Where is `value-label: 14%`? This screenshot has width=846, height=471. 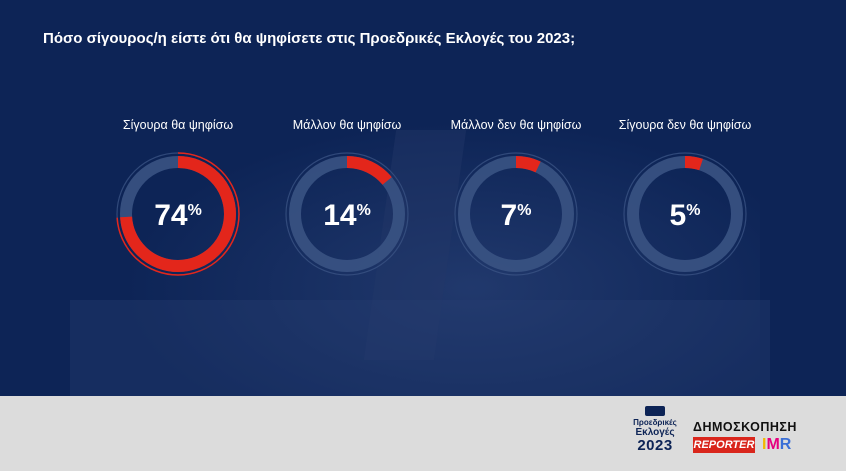 value-label: 14% is located at coordinates (347, 215).